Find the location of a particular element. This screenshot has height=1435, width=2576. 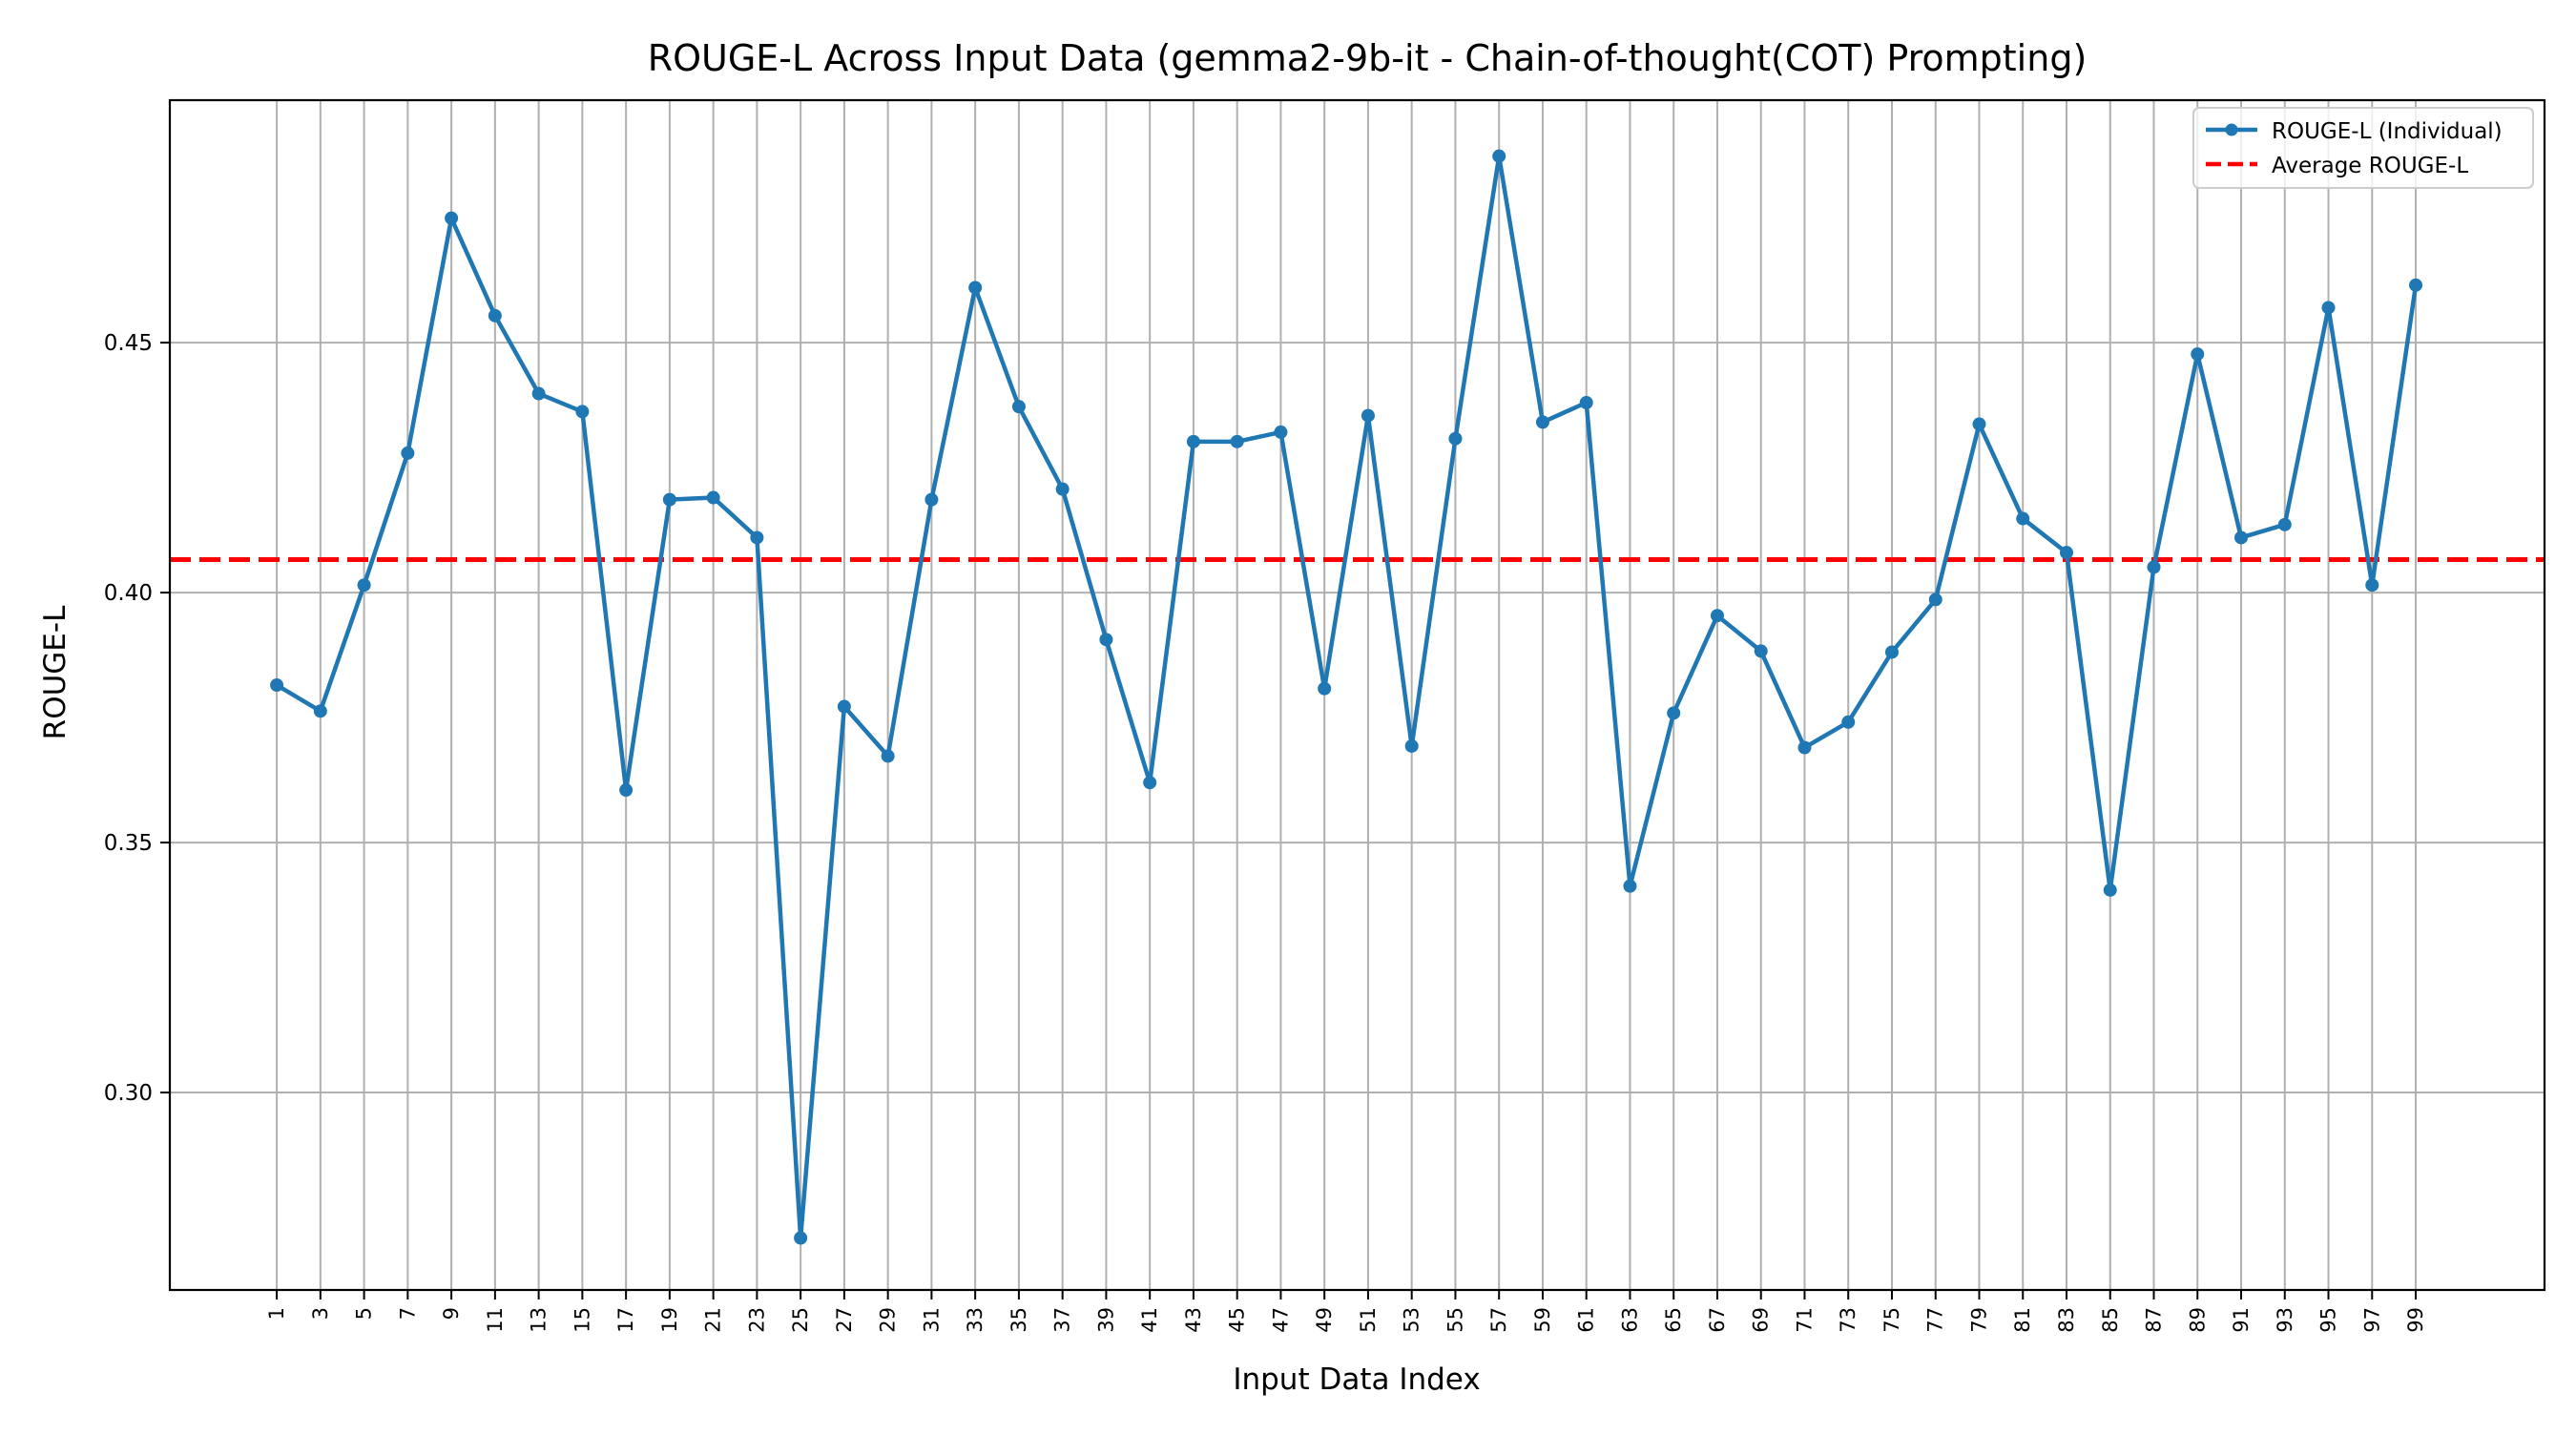

x-tick-label: 9 is located at coordinates (451, 1313).